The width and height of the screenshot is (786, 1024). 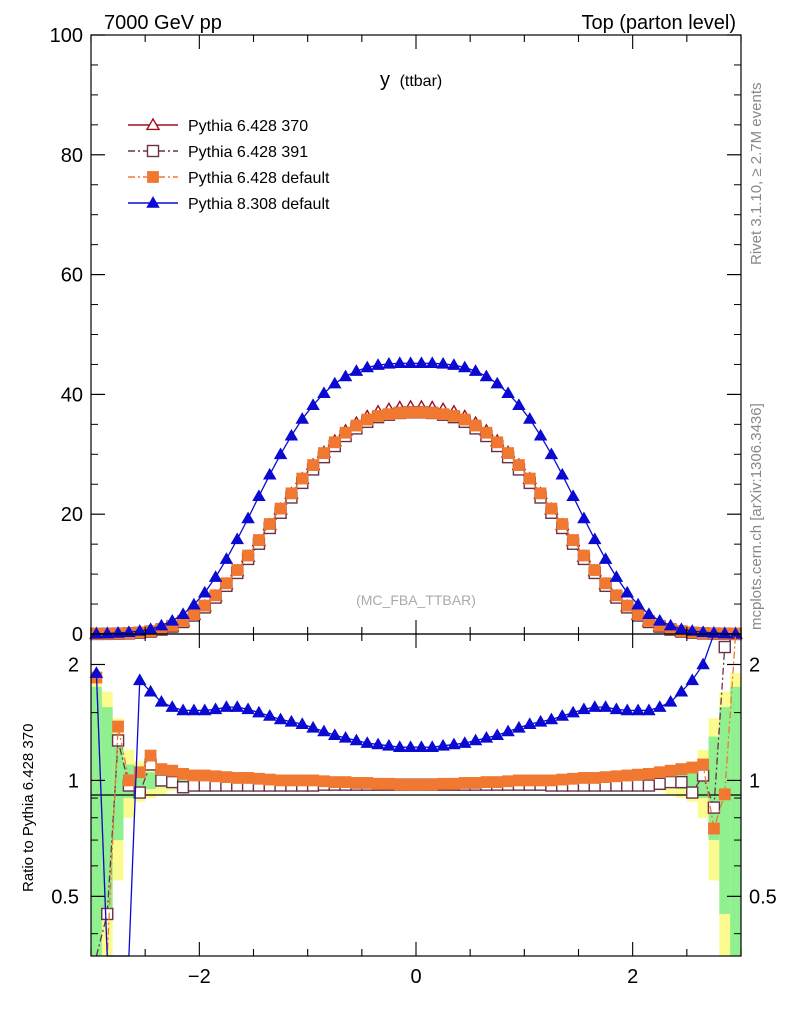 I want to click on ratio-y-tick-label-right: 2, so click(x=754, y=665).